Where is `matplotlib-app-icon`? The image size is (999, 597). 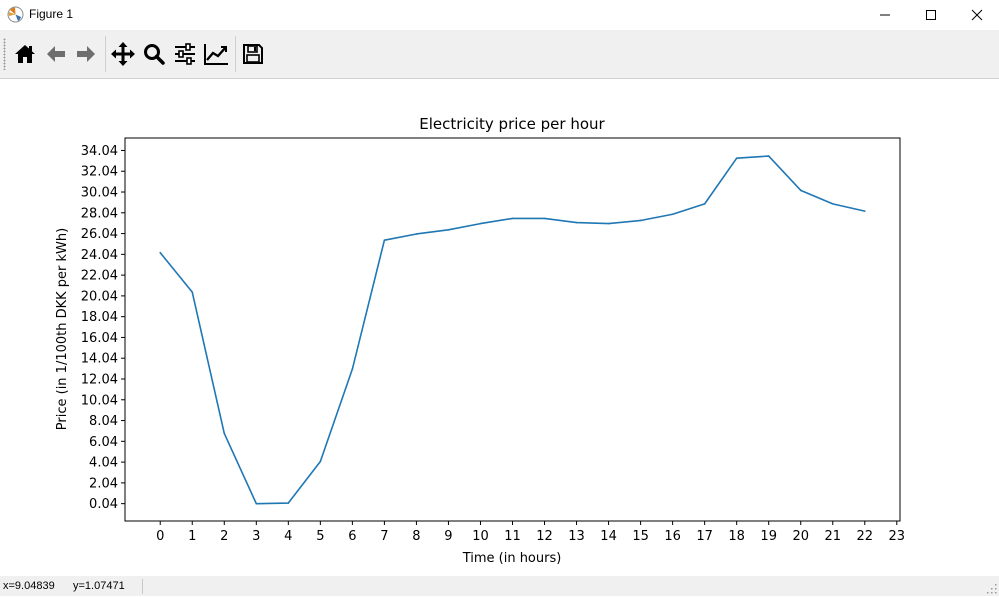 matplotlib-app-icon is located at coordinates (15, 14).